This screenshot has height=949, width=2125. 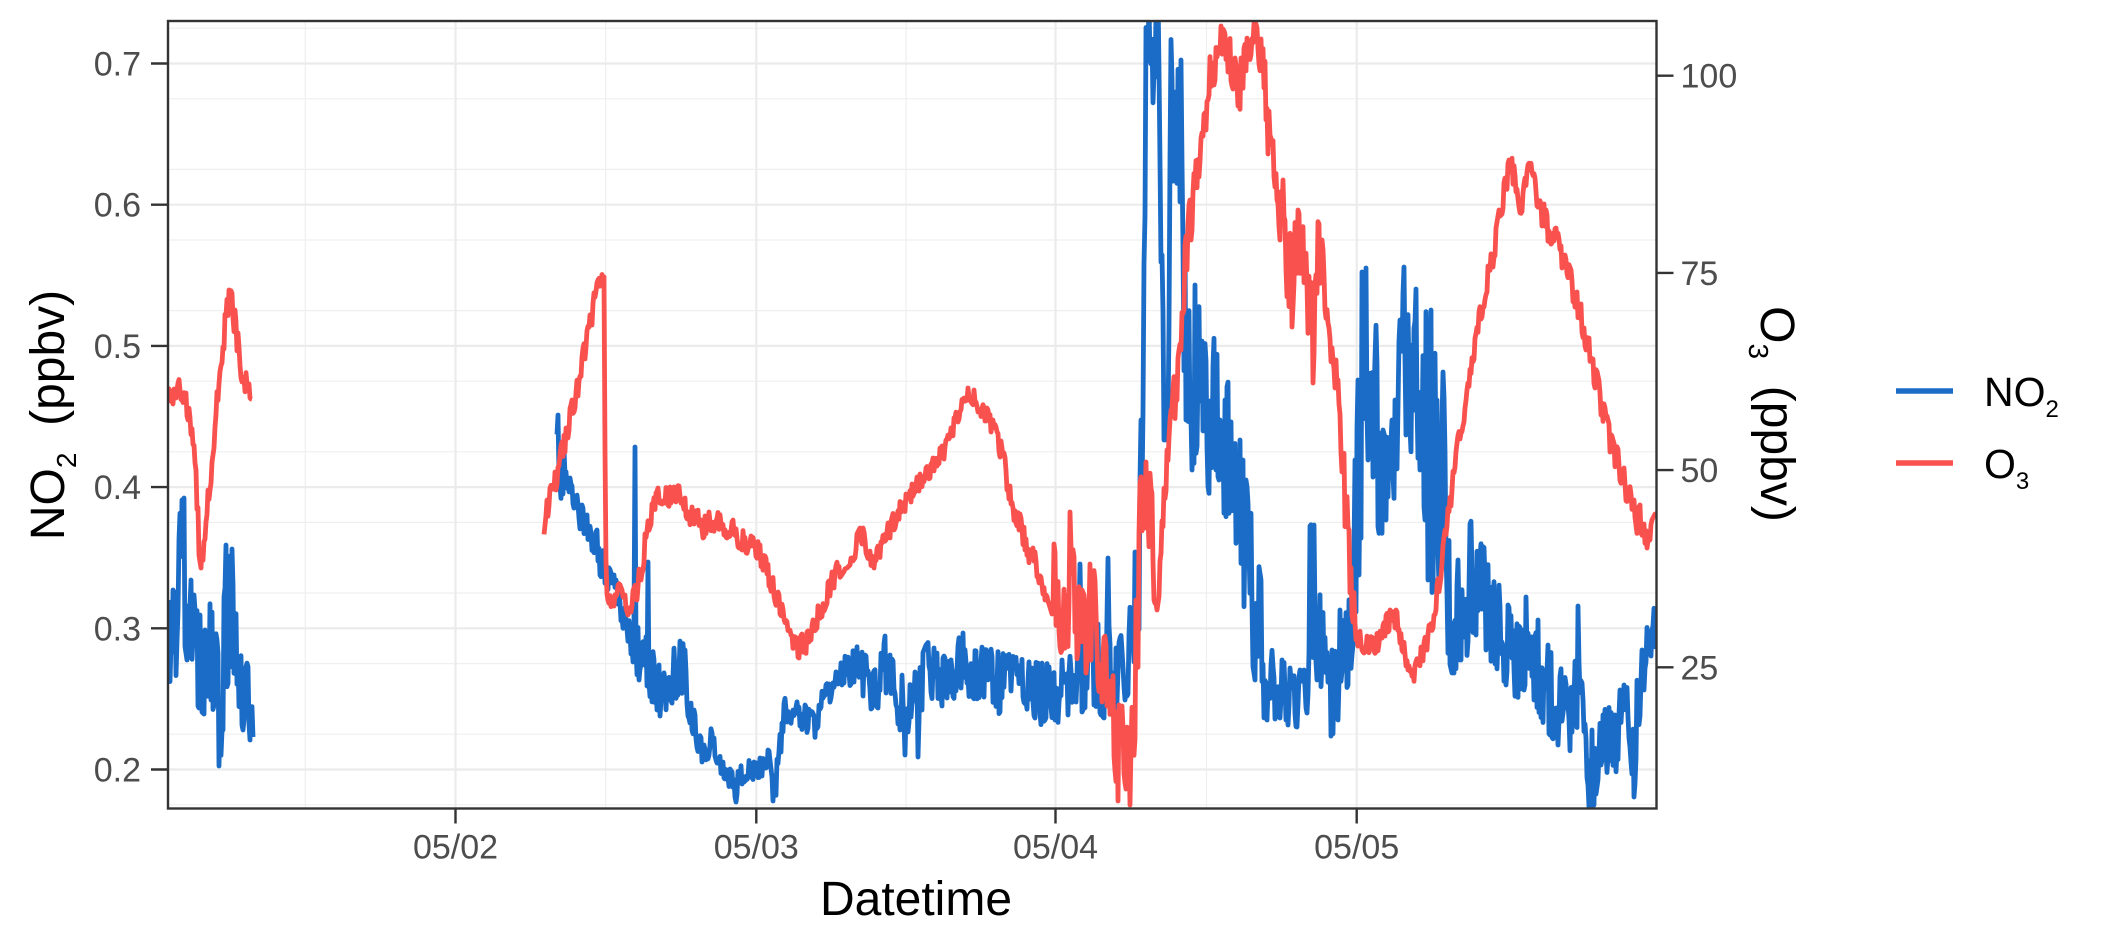 I want to click on svg-text: 75, so click(x=1700, y=274).